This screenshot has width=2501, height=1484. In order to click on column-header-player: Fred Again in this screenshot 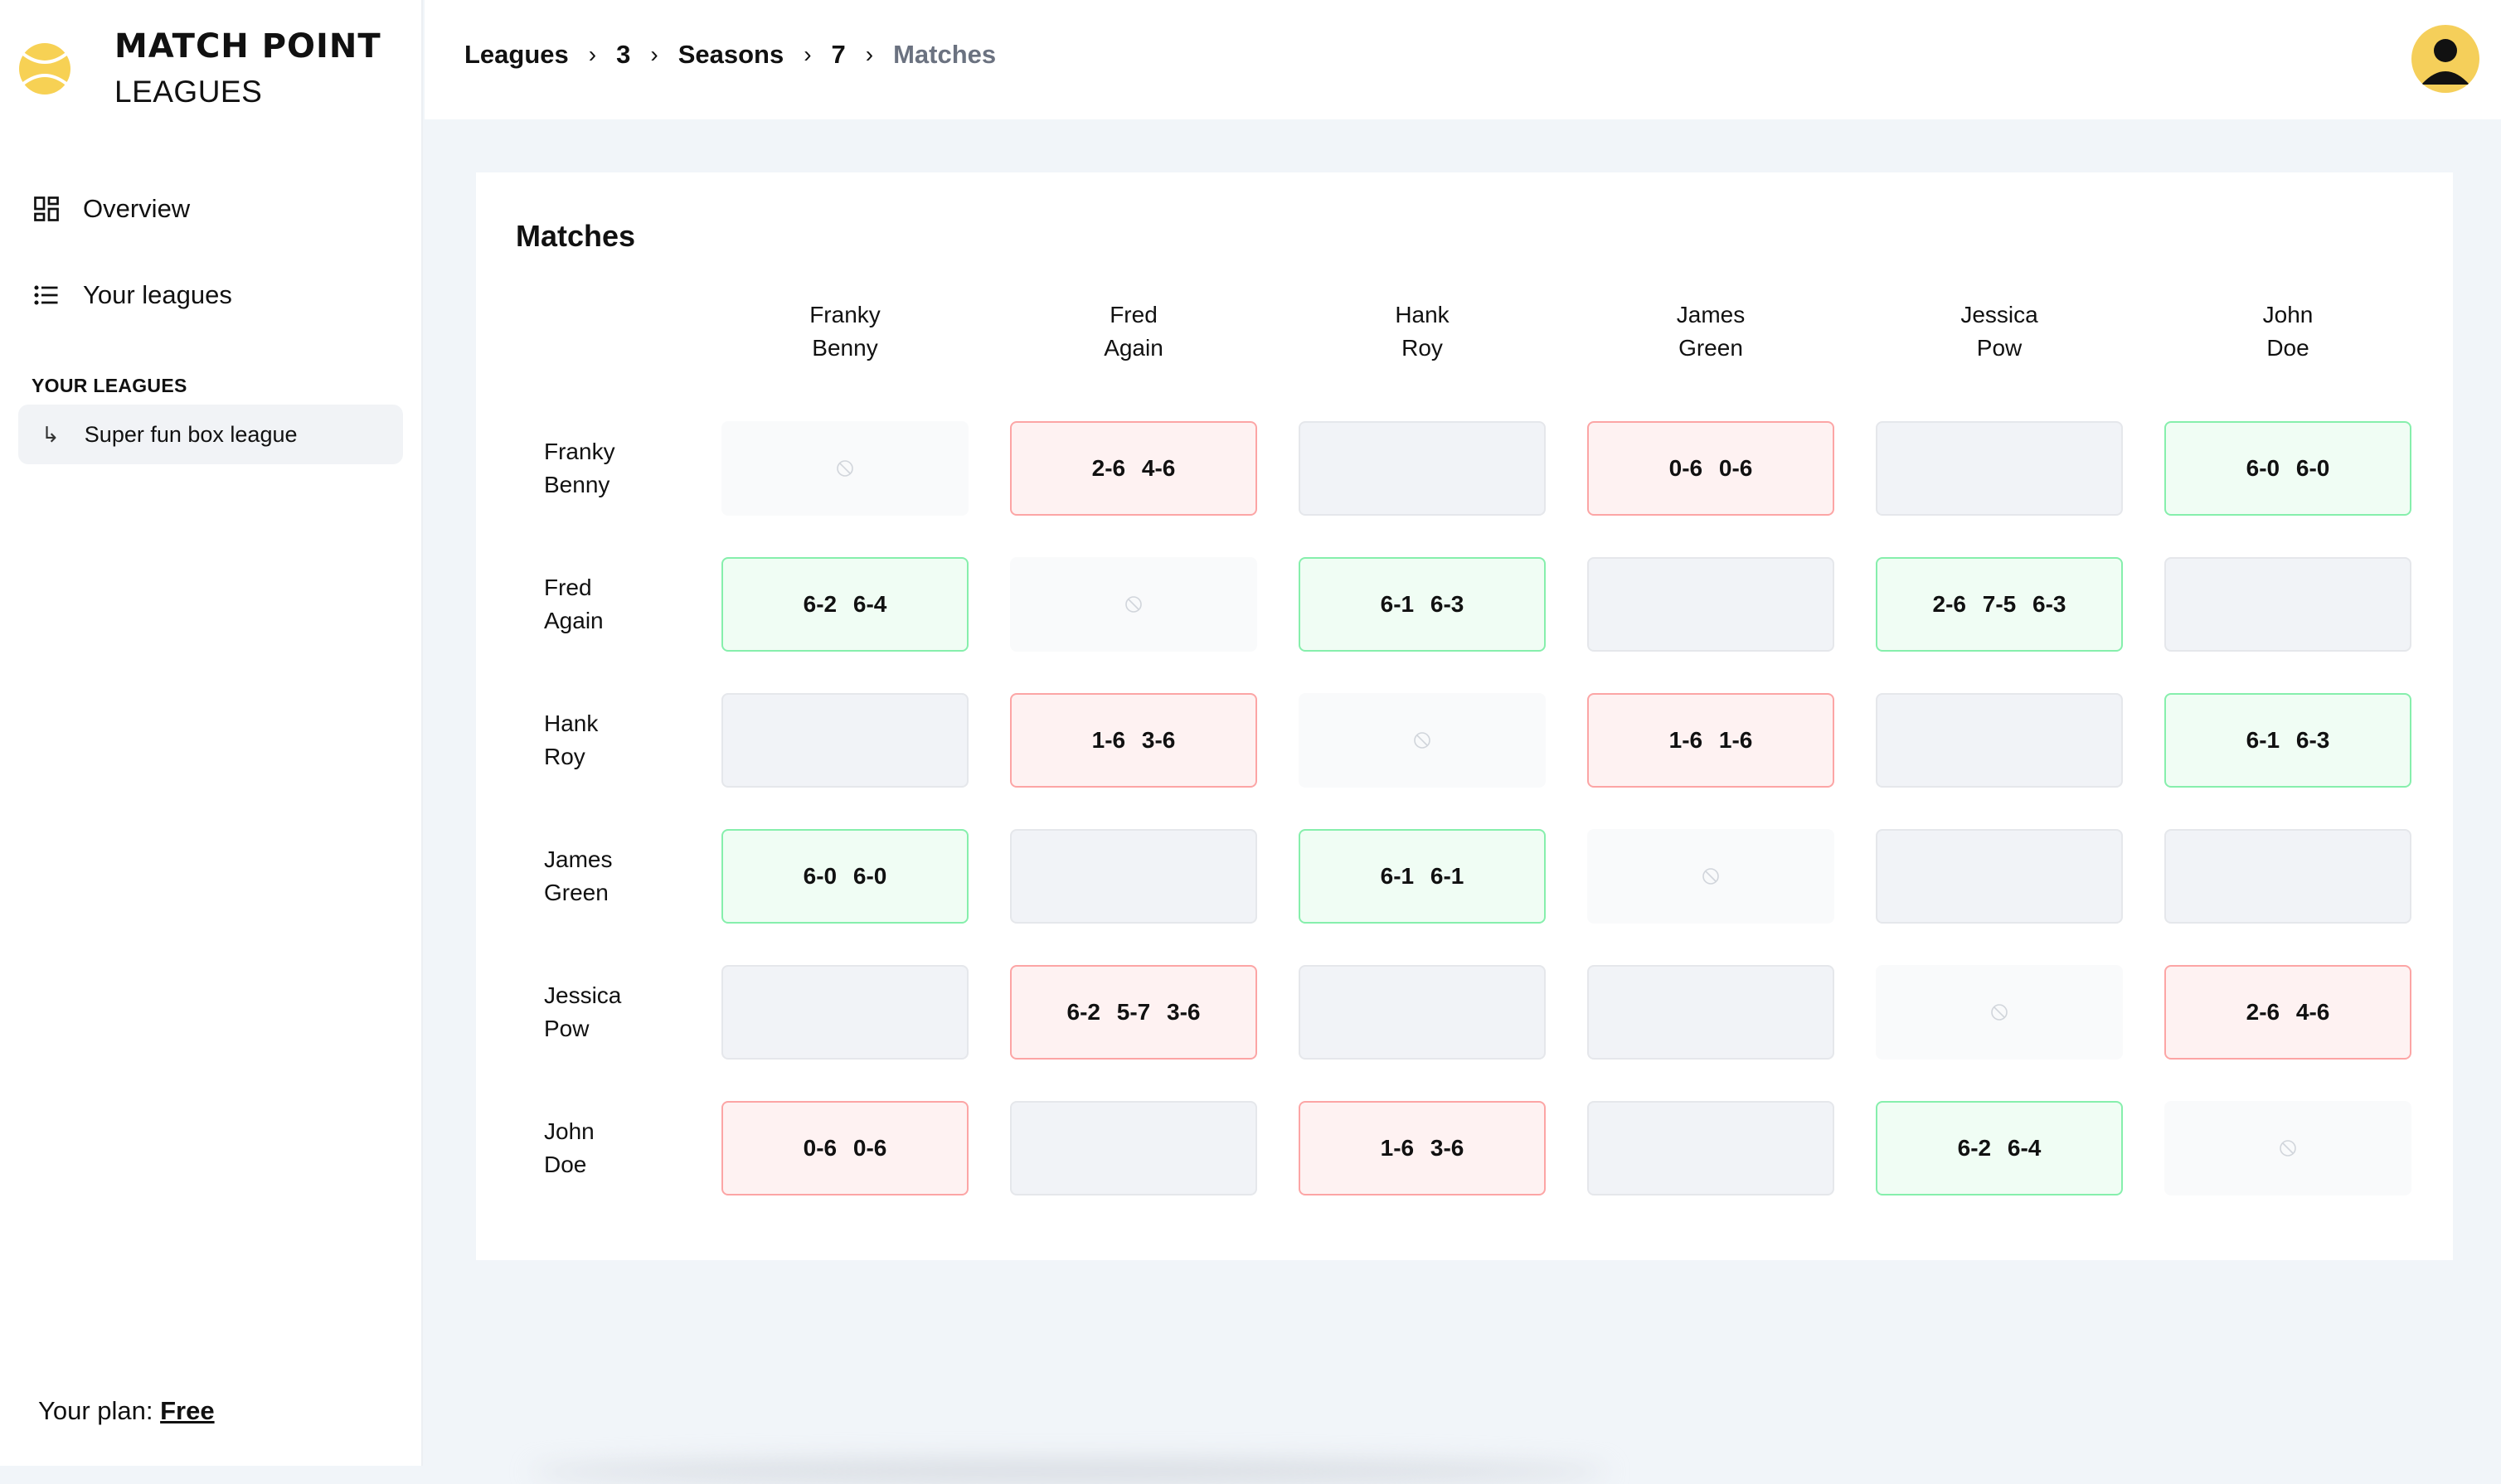, I will do `click(1133, 331)`.